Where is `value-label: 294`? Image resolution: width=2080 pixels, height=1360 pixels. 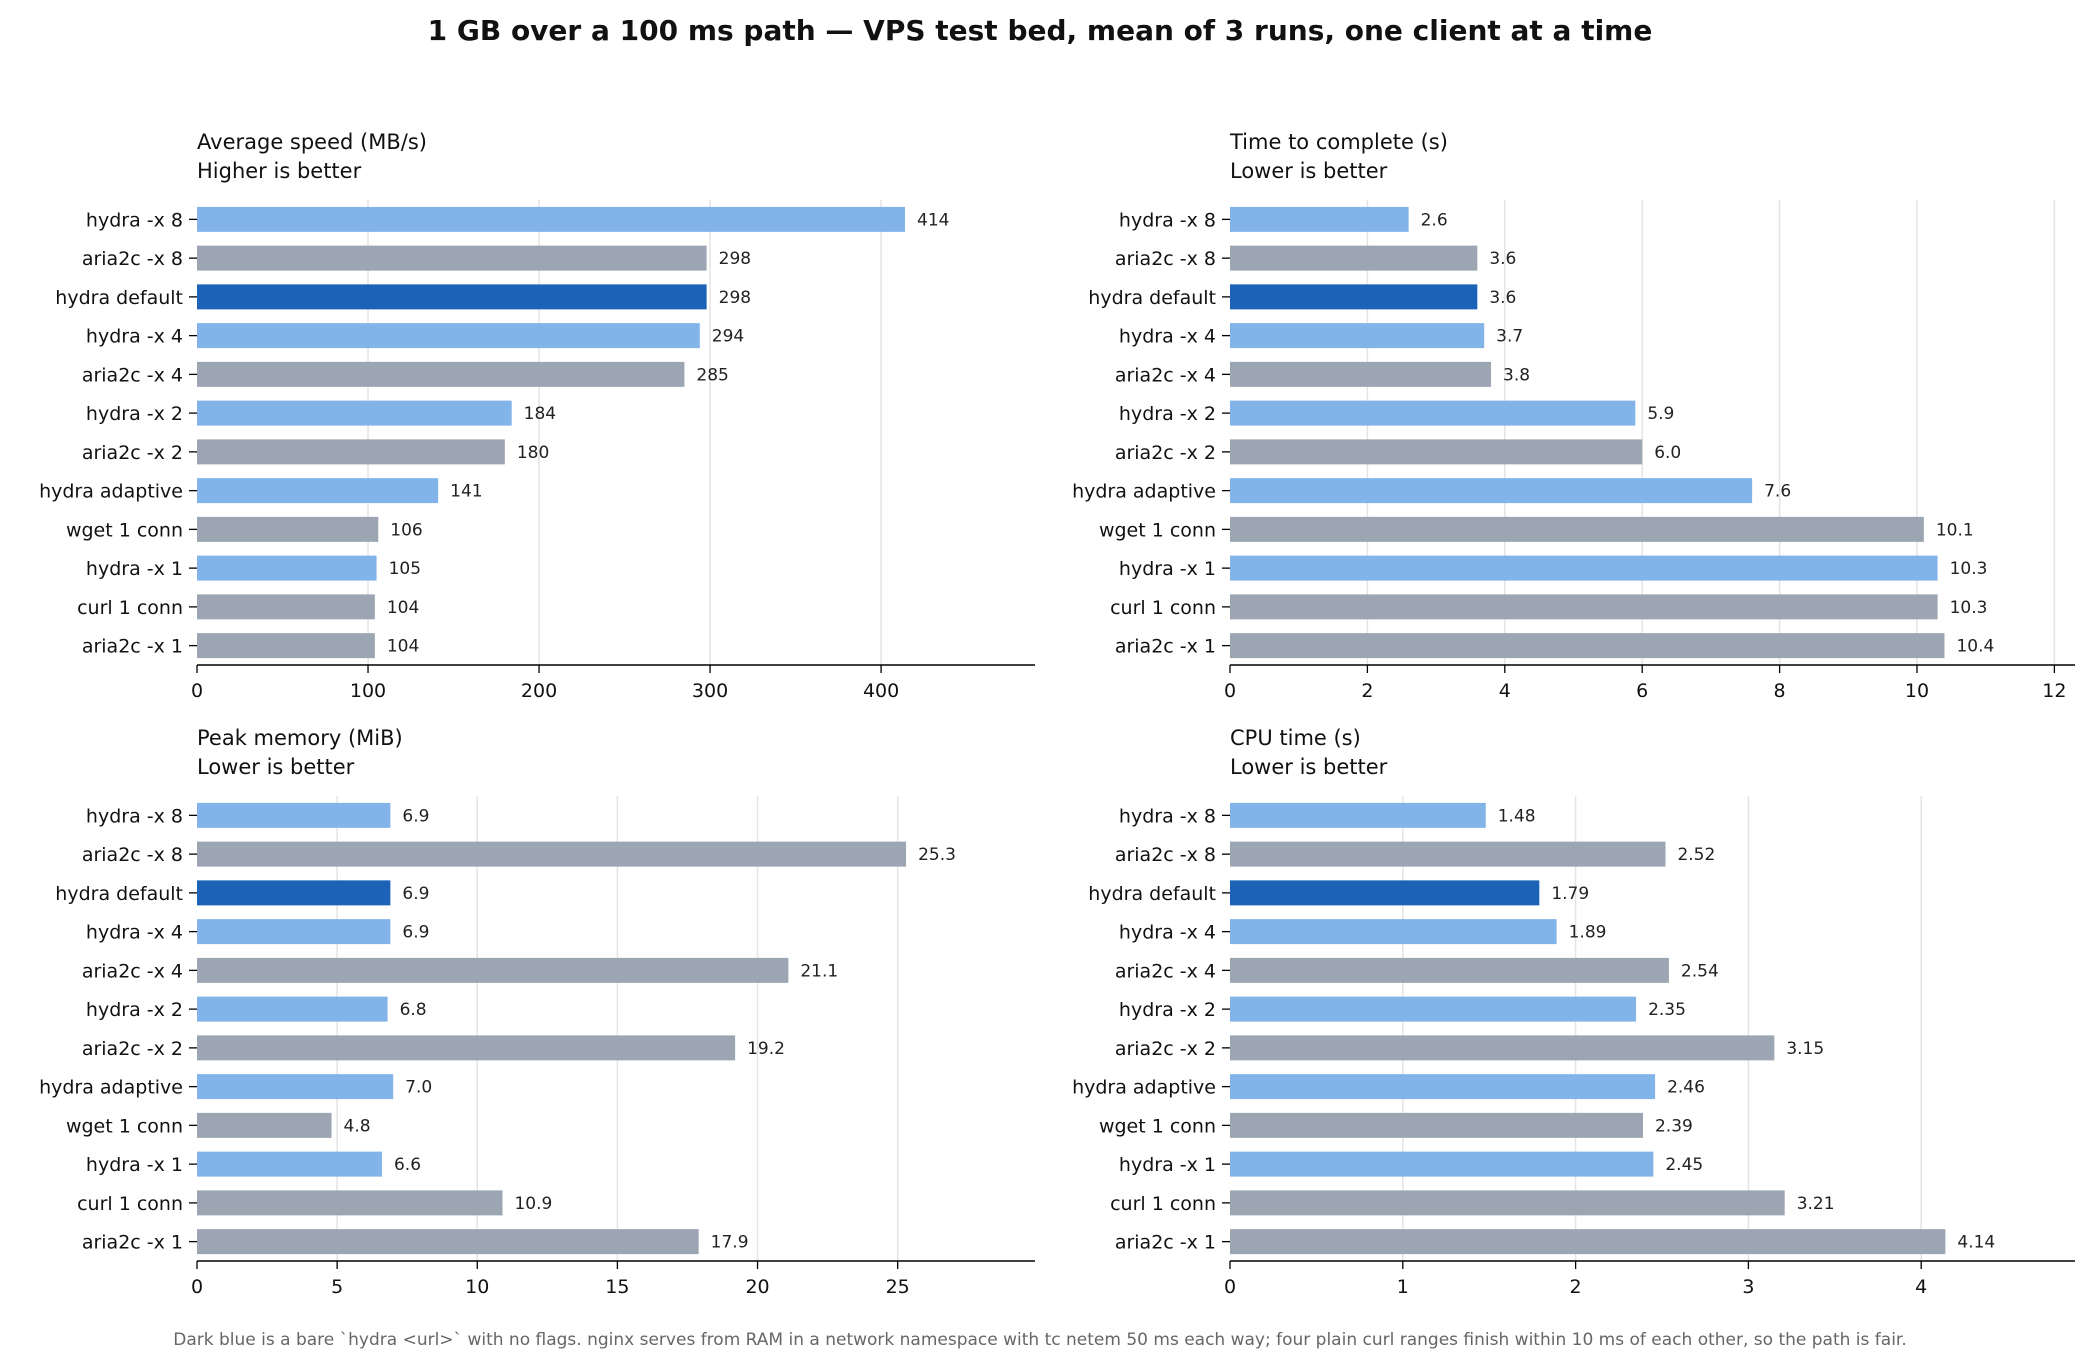
value-label: 294 is located at coordinates (728, 337).